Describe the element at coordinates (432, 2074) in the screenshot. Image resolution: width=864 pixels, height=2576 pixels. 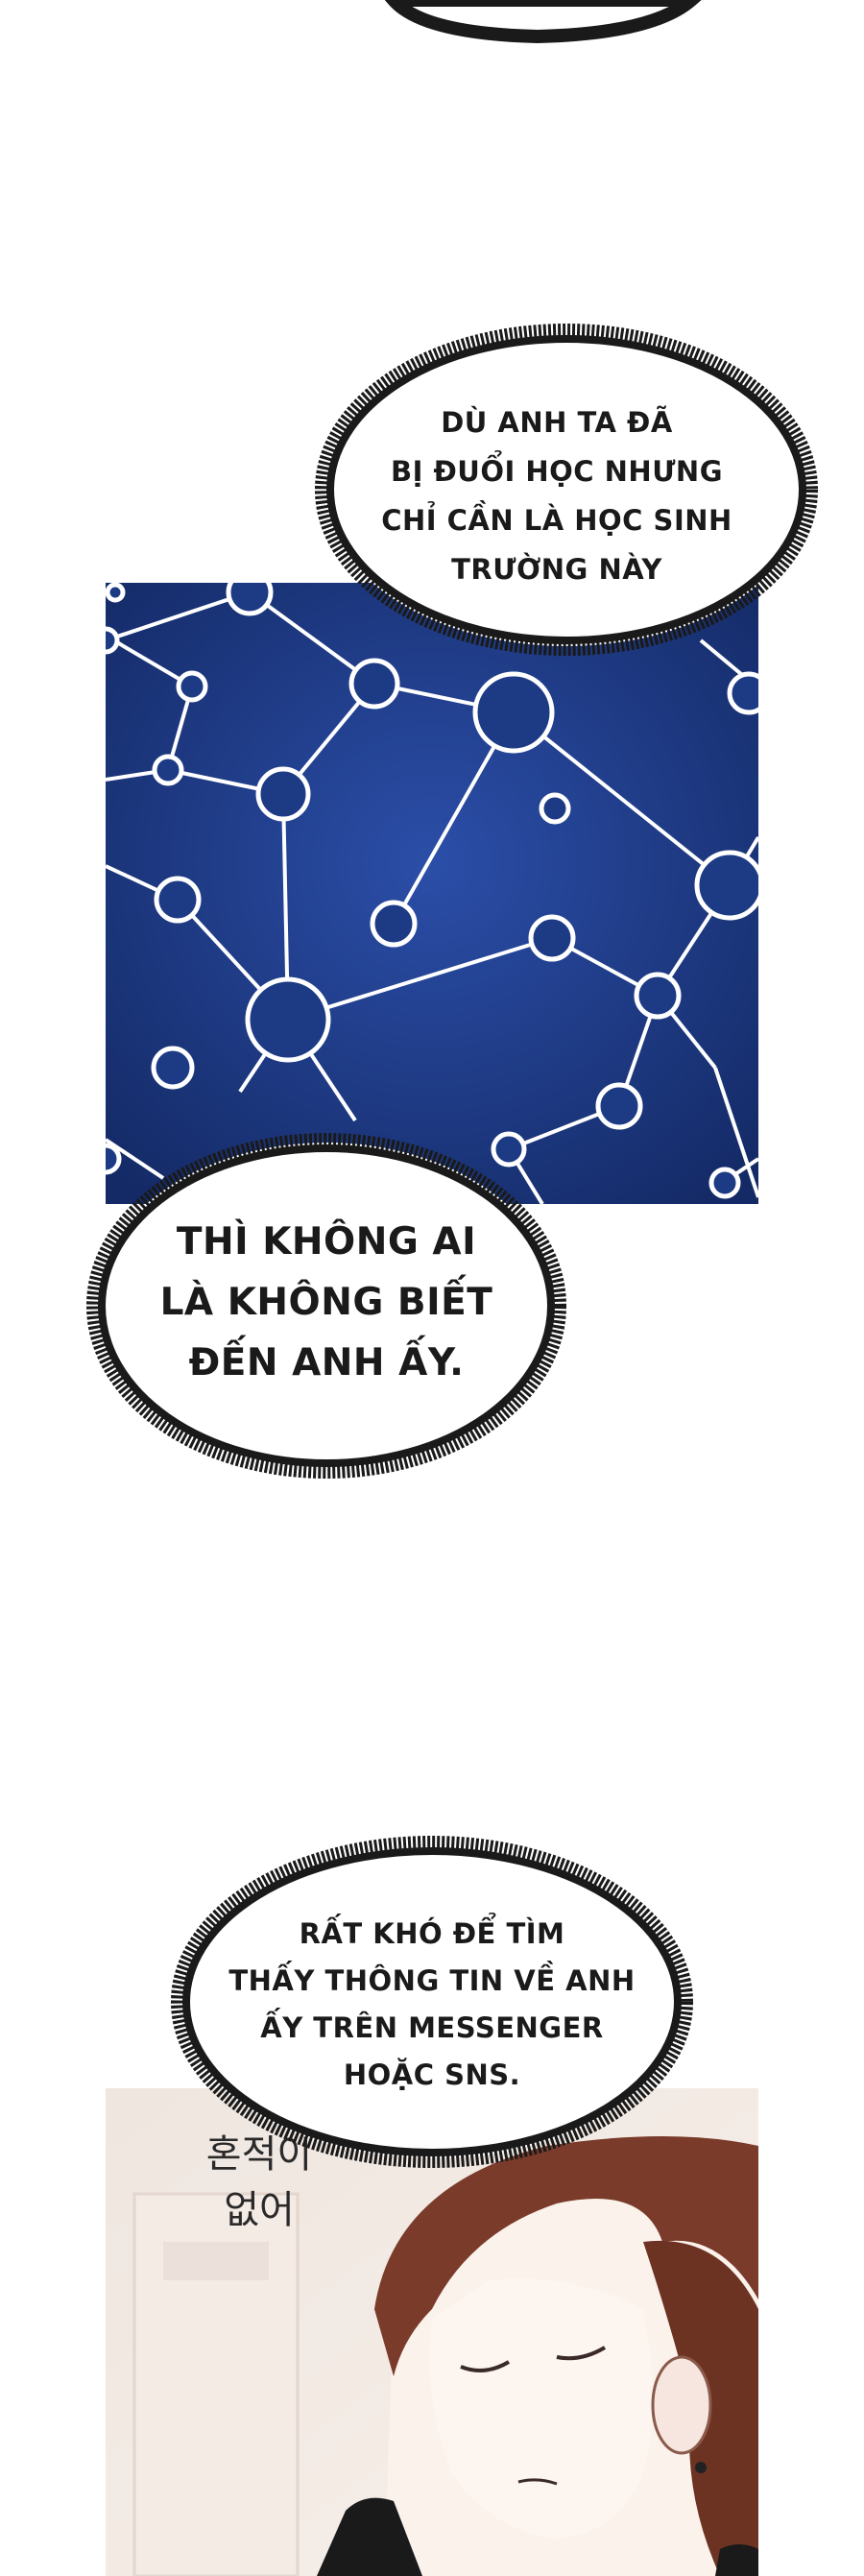
I see `bubble-3-line-4: HOẶC SNS.` at that location.